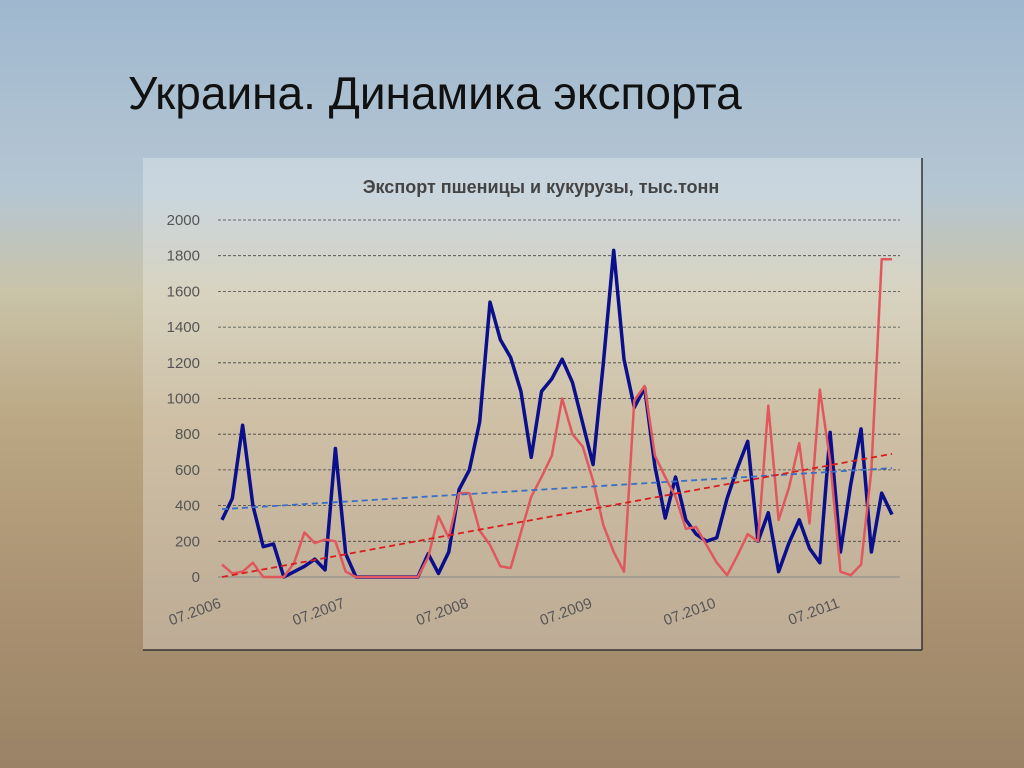 Image resolution: width=1024 pixels, height=768 pixels. Describe the element at coordinates (187, 541) in the screenshot. I see `y-tick-label: 200` at that location.